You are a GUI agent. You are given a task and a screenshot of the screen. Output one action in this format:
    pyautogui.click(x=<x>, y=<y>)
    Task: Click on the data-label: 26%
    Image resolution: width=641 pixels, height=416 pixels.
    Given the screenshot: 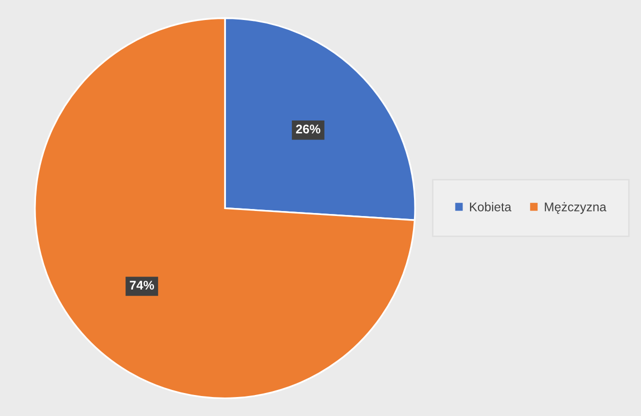 What is the action you would take?
    pyautogui.click(x=308, y=129)
    